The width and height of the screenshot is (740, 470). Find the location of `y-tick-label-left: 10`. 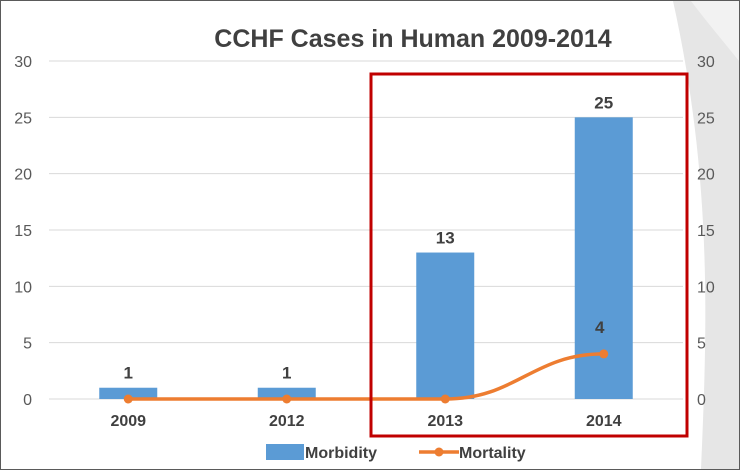

y-tick-label-left: 10 is located at coordinates (23, 287).